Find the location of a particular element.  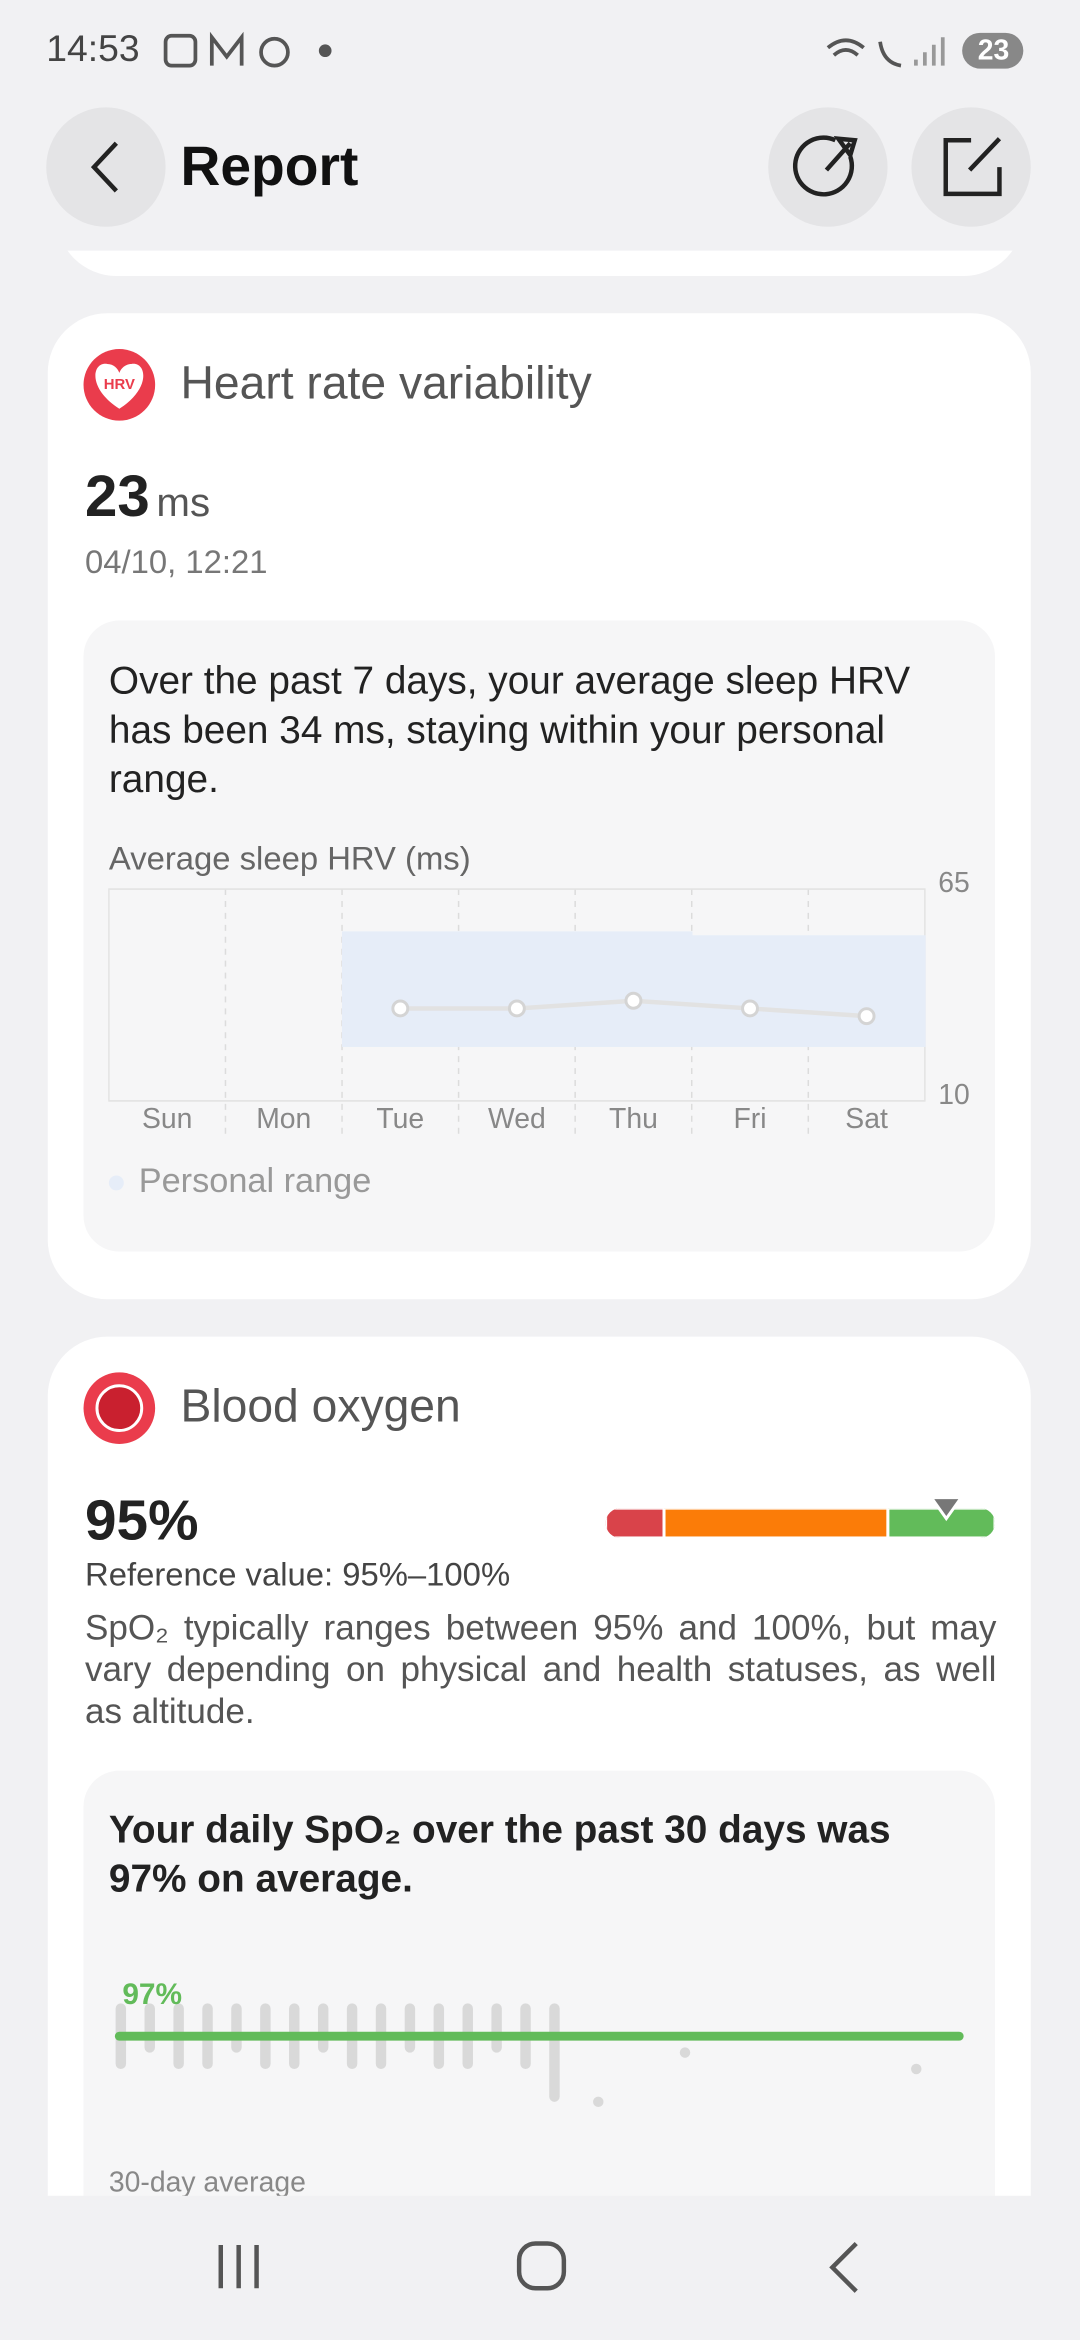

hrv-chart: 10 65 Sun Mon Tue Wed Thu Fri Sat Personal range is located at coordinates (539, 1033).